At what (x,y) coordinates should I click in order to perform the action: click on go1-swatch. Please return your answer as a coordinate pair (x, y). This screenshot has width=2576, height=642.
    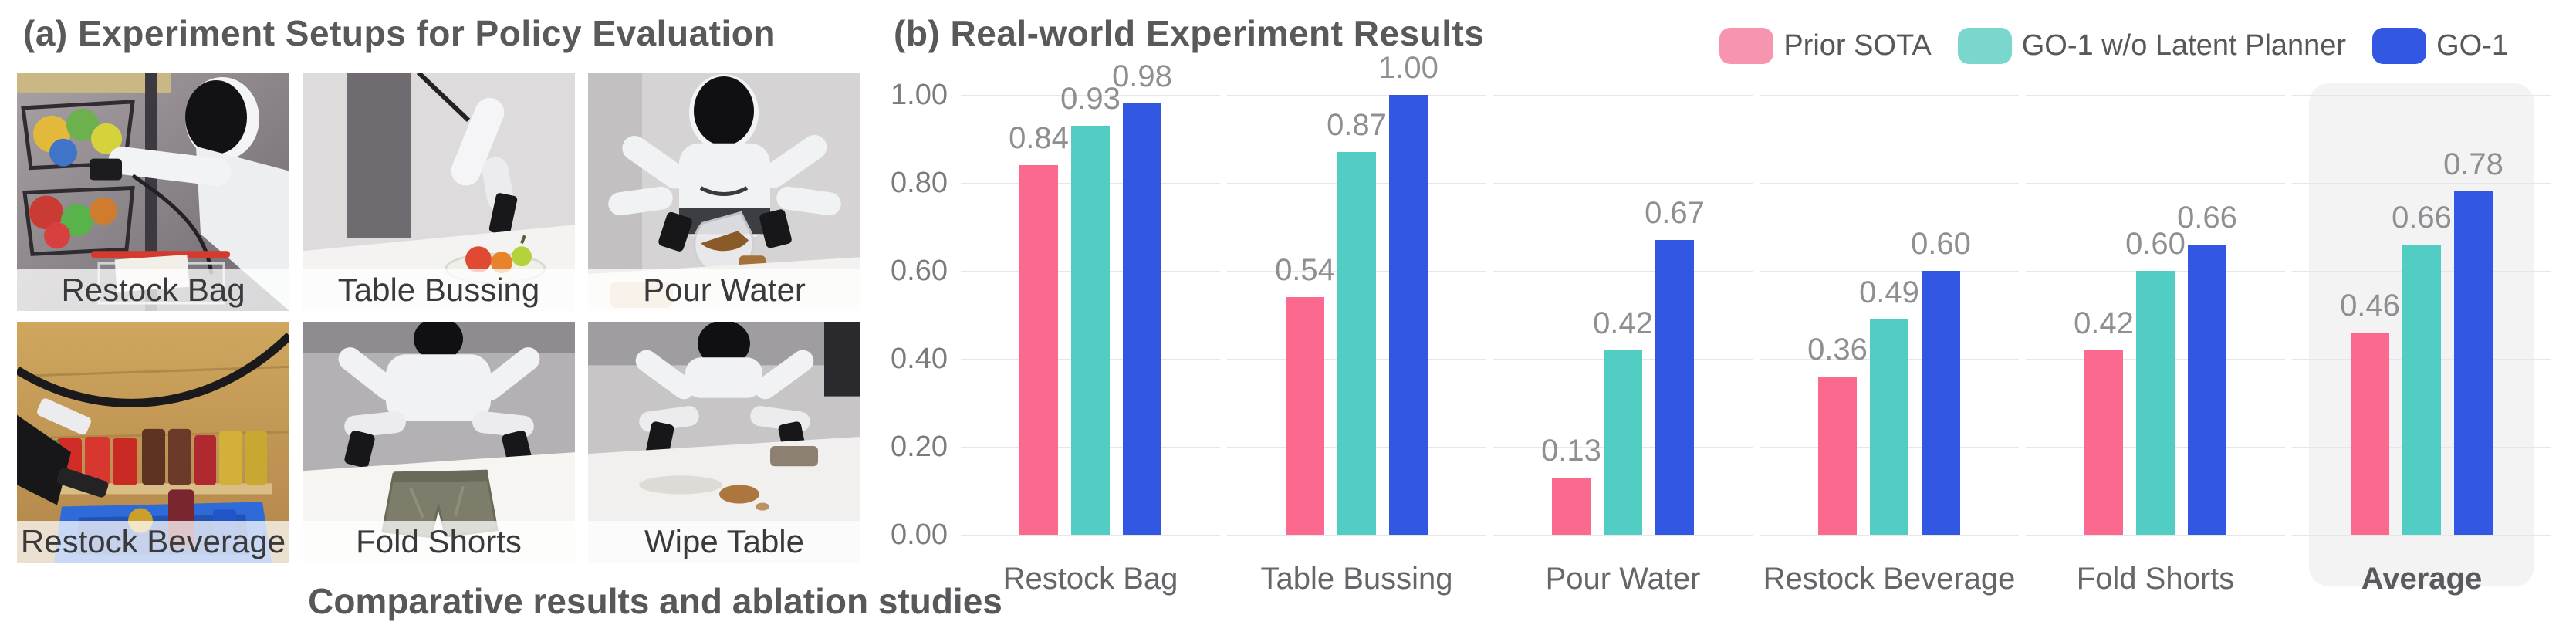
    Looking at the image, I should click on (2399, 46).